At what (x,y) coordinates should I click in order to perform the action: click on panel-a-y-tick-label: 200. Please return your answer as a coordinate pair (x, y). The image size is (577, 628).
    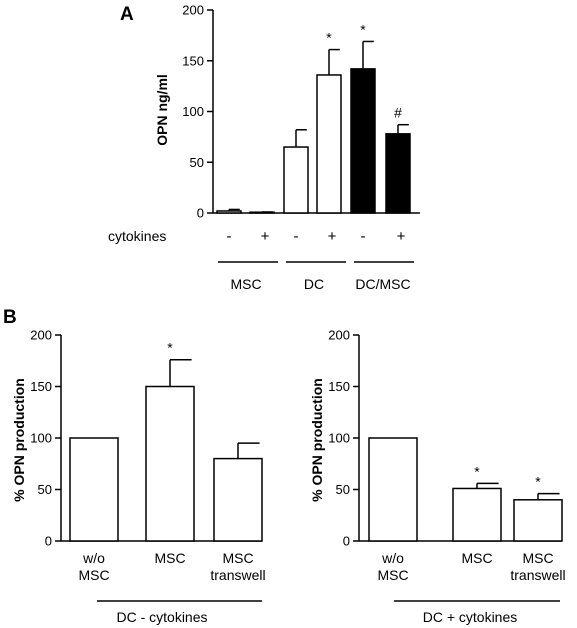
    Looking at the image, I should click on (193, 10).